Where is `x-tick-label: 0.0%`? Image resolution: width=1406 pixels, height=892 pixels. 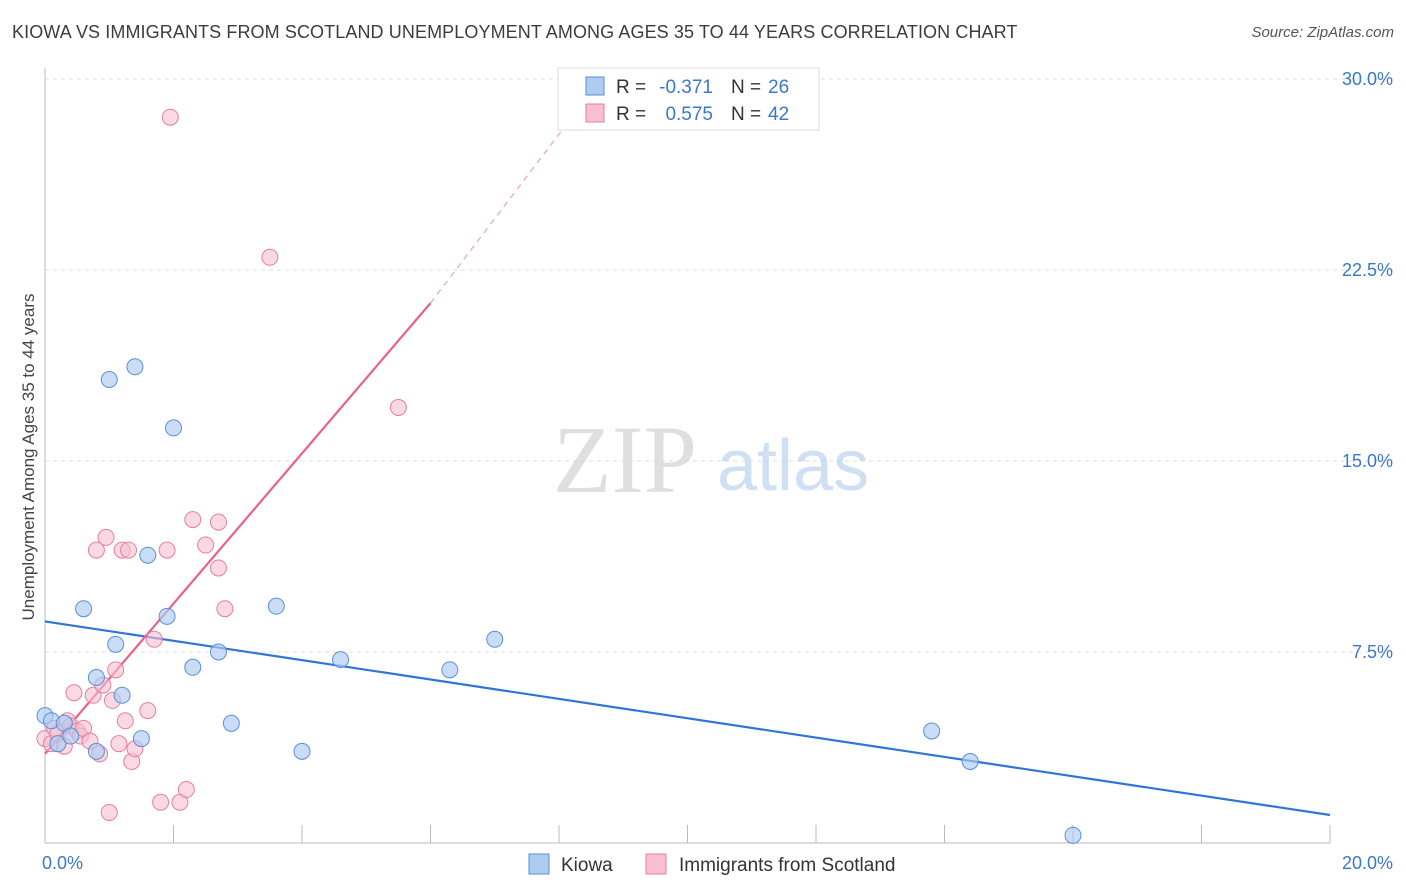 x-tick-label: 0.0% is located at coordinates (62, 863).